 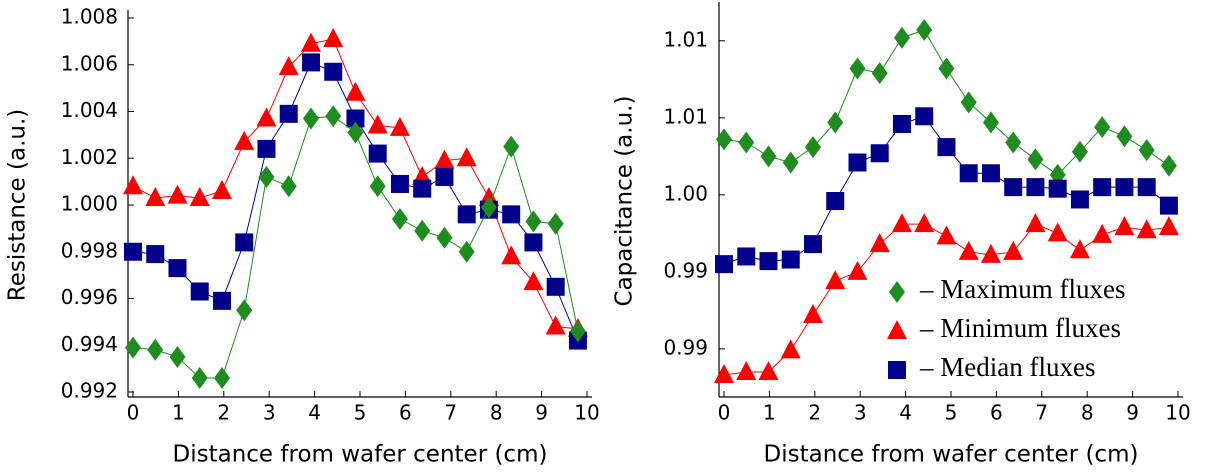 I want to click on y-tick-label: 0.996, so click(x=89, y=297).